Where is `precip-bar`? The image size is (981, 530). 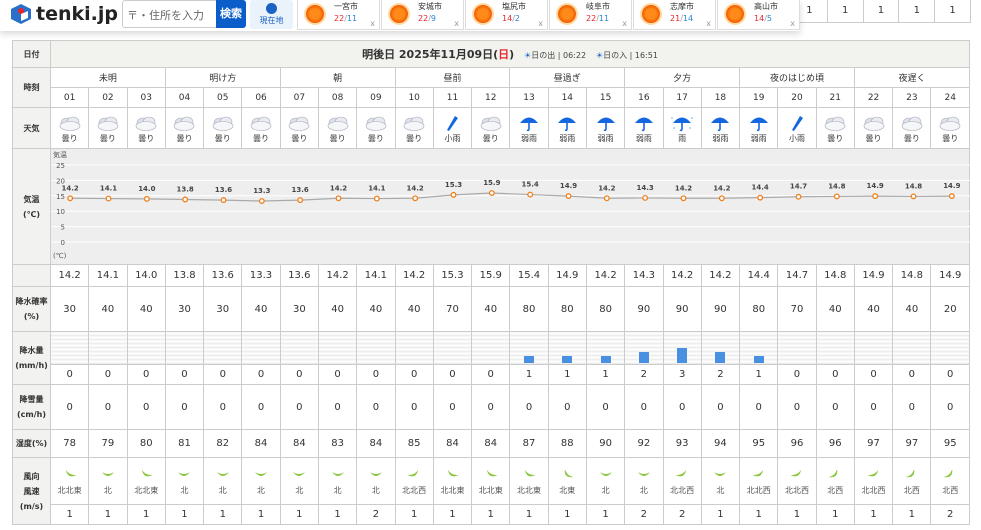 precip-bar is located at coordinates (605, 359).